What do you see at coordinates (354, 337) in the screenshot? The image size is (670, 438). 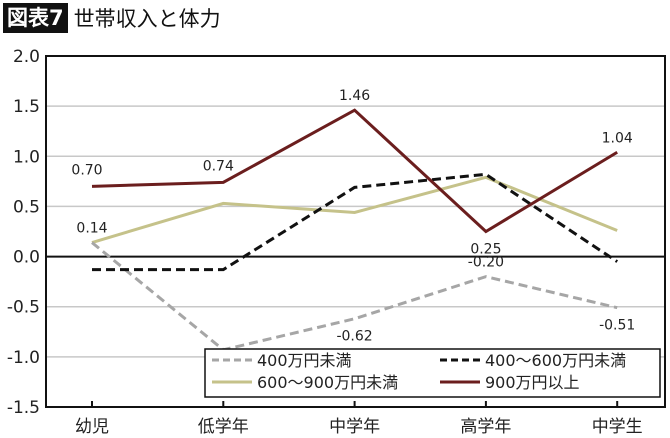 I see `data-label: -0.62` at bounding box center [354, 337].